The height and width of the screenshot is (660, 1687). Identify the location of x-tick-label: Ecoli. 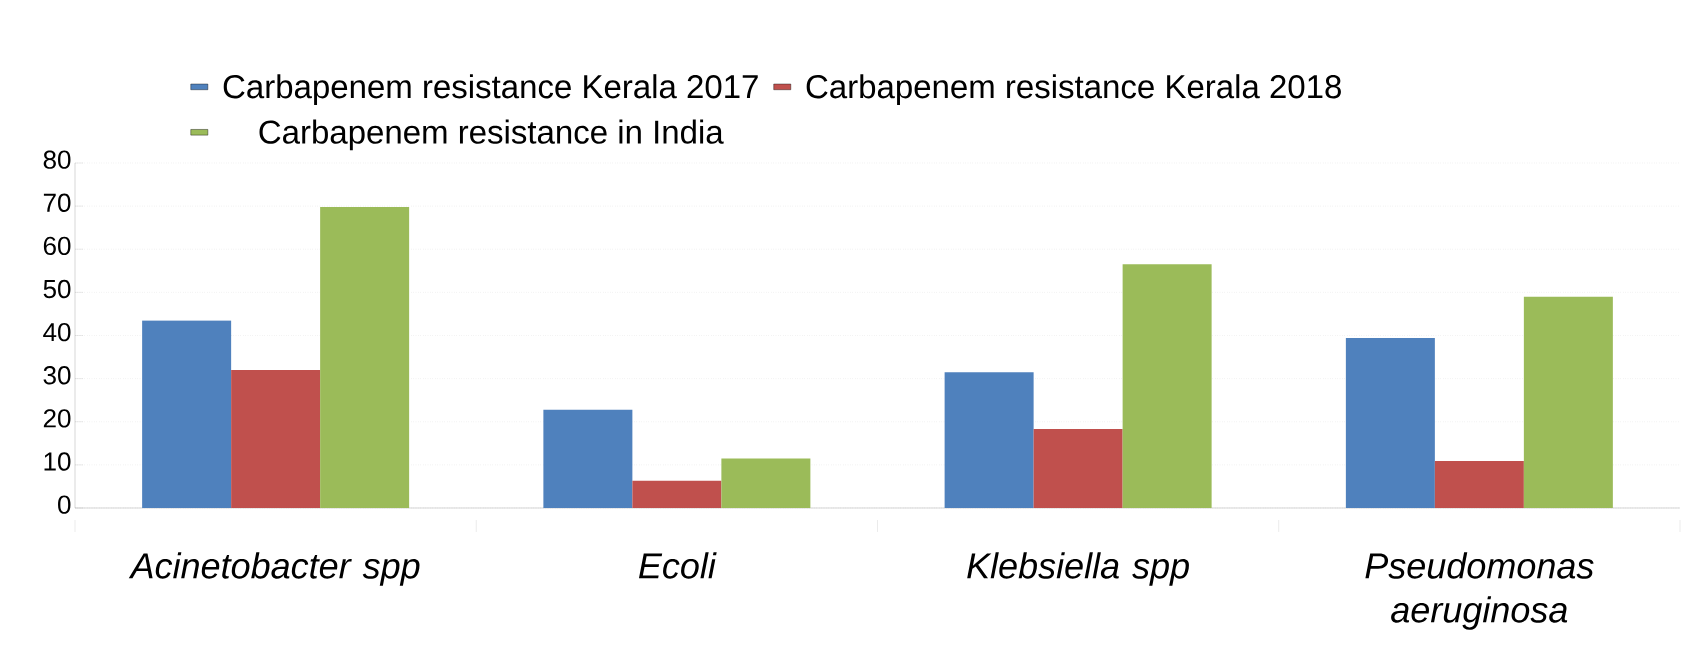
(677, 565).